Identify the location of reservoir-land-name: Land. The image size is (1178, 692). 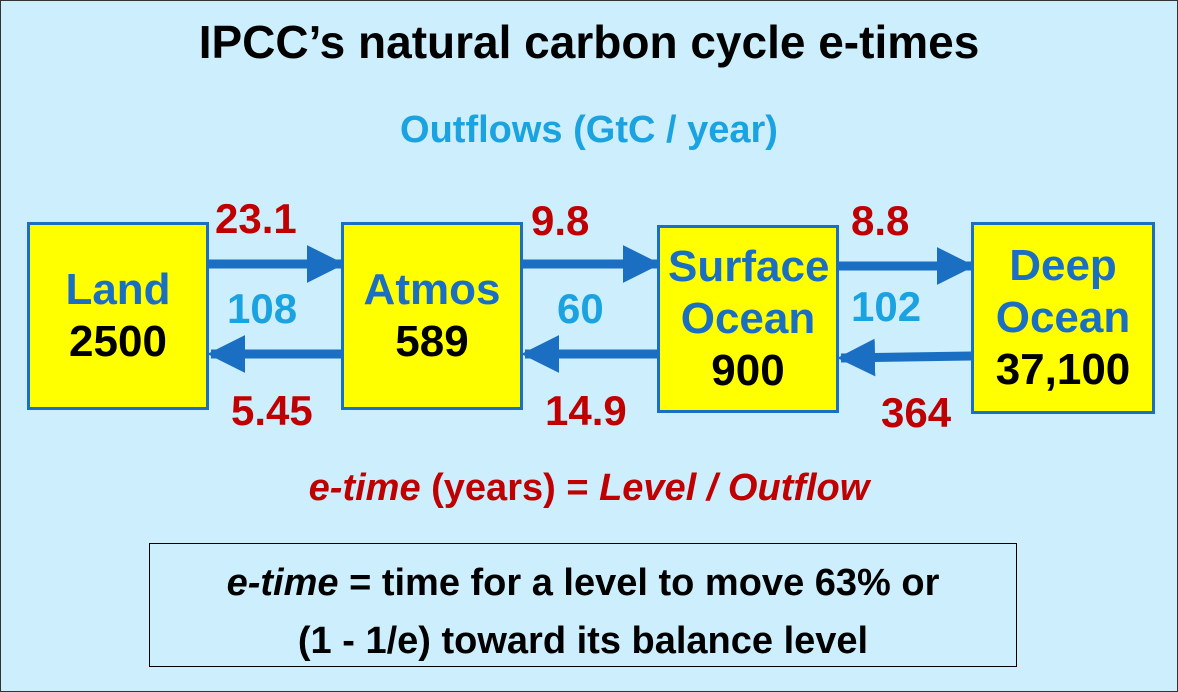
(118, 290).